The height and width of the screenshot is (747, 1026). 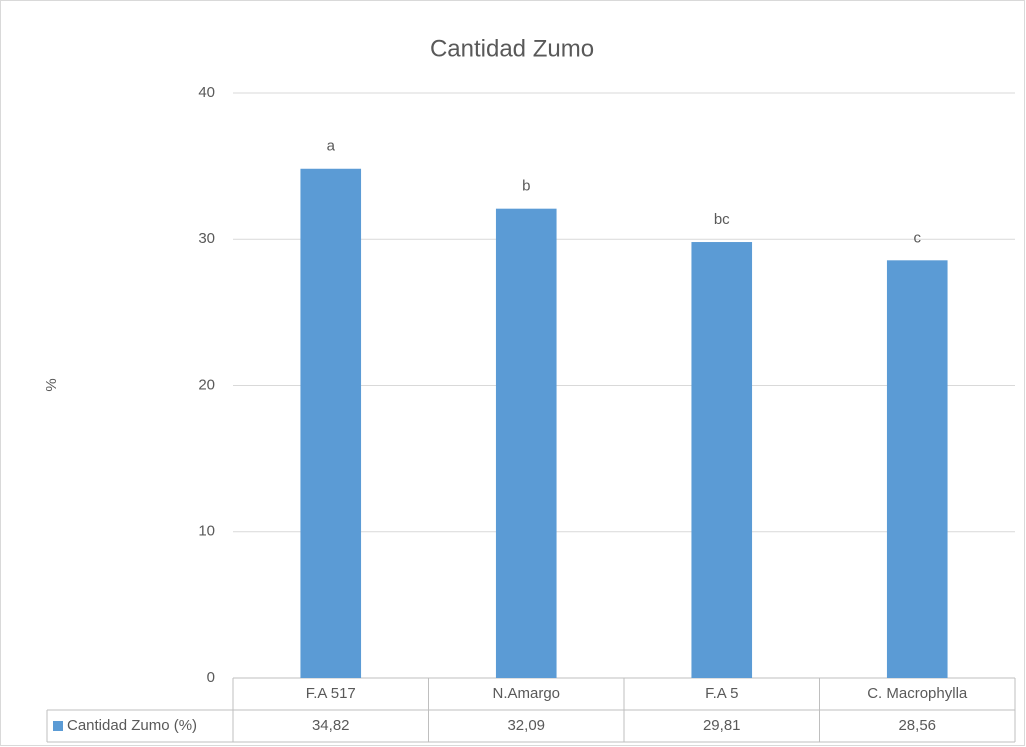 I want to click on y-axis-label: %, so click(x=51, y=384).